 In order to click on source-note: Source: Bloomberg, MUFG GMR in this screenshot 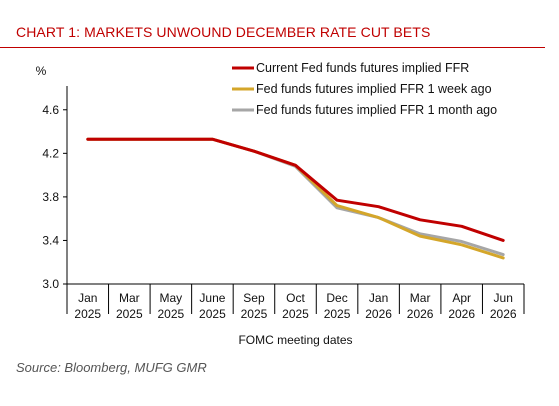, I will do `click(111, 367)`.